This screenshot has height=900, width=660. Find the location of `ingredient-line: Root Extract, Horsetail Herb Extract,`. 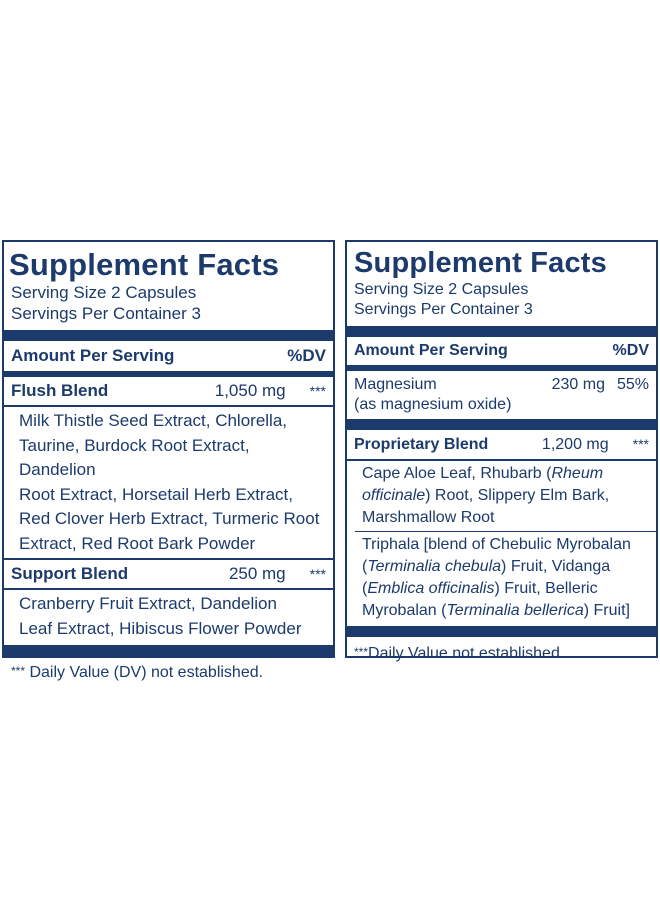

ingredient-line: Root Extract, Horsetail Herb Extract, is located at coordinates (156, 494).